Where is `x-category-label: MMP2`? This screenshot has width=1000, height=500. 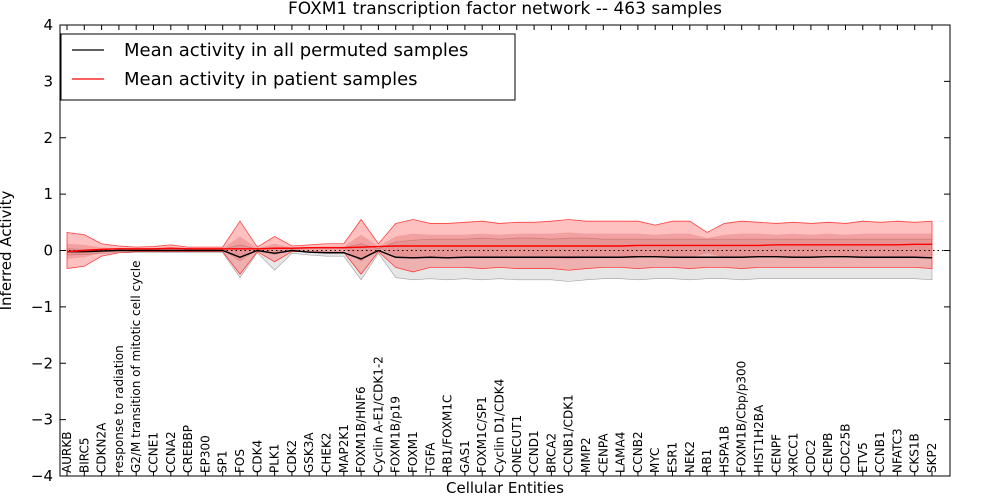 x-category-label: MMP2 is located at coordinates (586, 455).